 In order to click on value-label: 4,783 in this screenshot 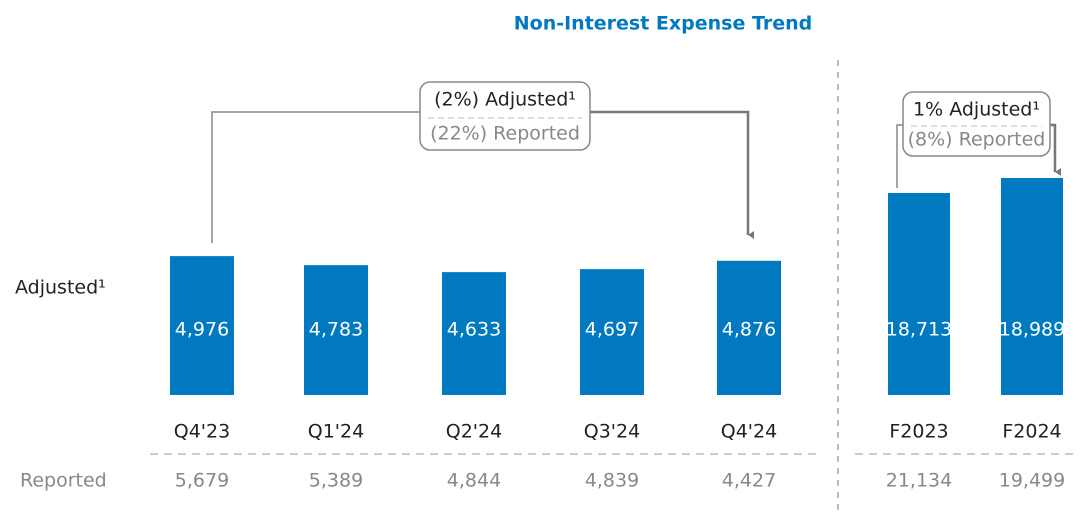, I will do `click(336, 330)`.